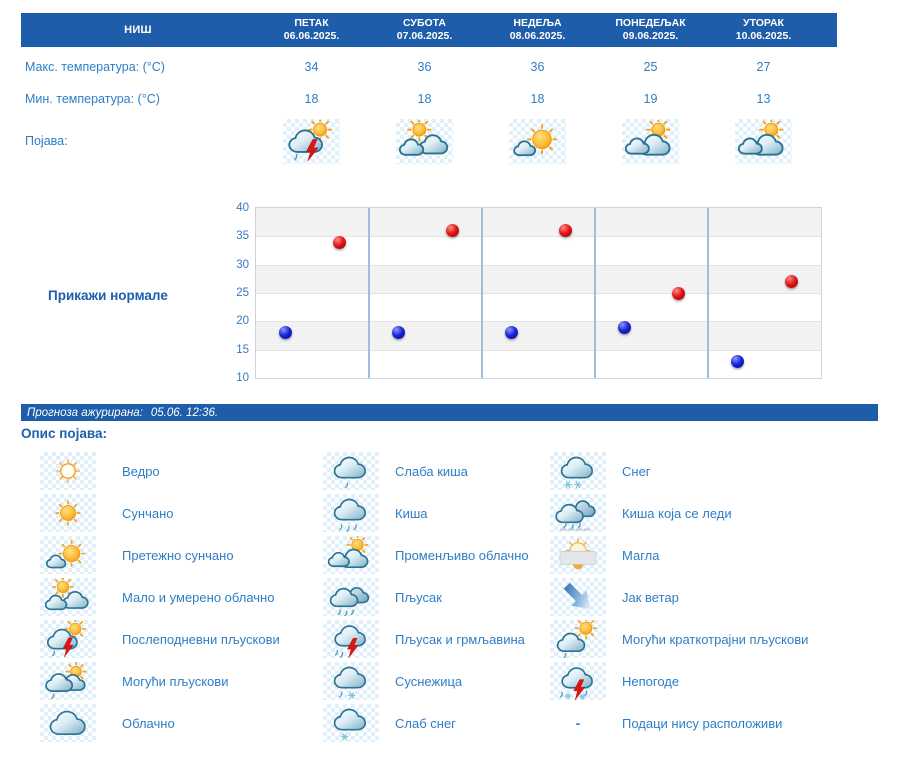 The width and height of the screenshot is (900, 759). I want to click on possible-showers-icon, so click(66, 681).